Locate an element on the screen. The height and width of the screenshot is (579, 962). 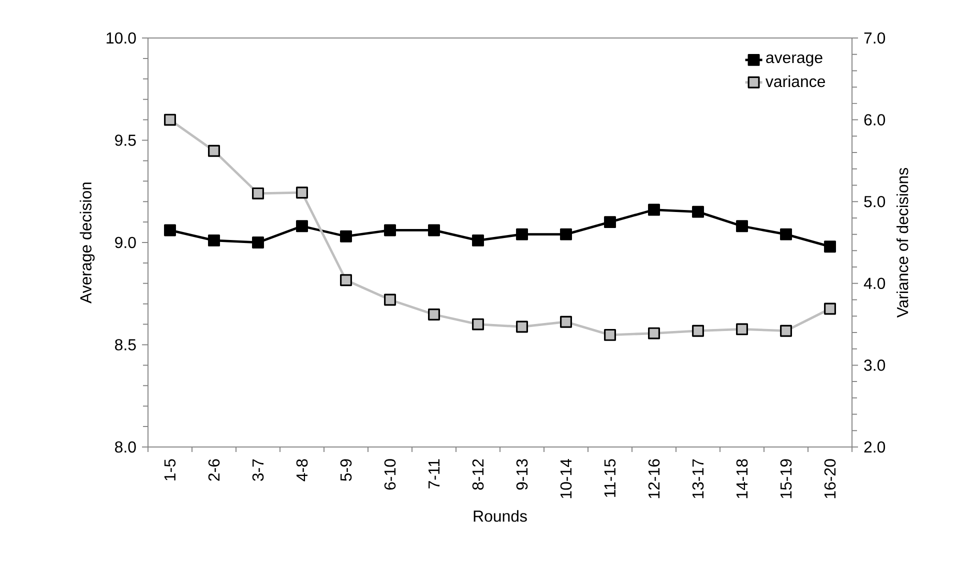
x-tick-label: 11-15 is located at coordinates (610, 478).